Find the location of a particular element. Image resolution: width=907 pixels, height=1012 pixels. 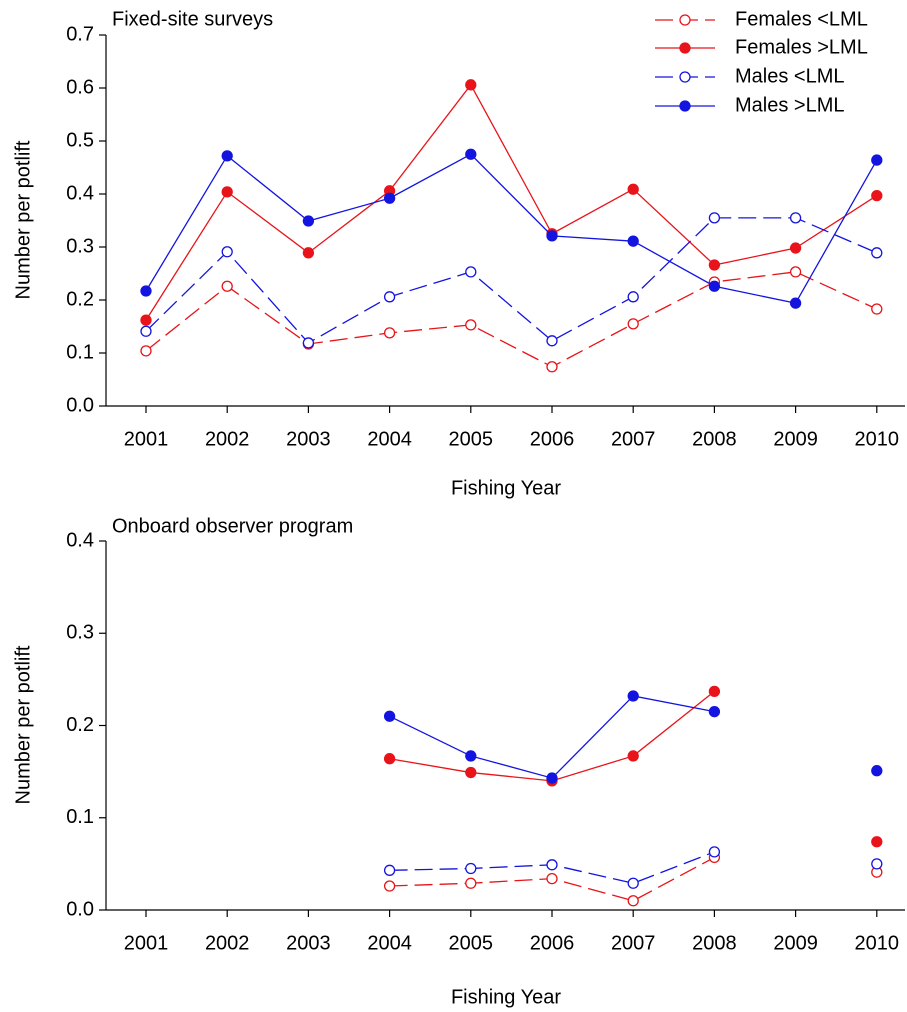

legend-label: Males <LML is located at coordinates (790, 76).